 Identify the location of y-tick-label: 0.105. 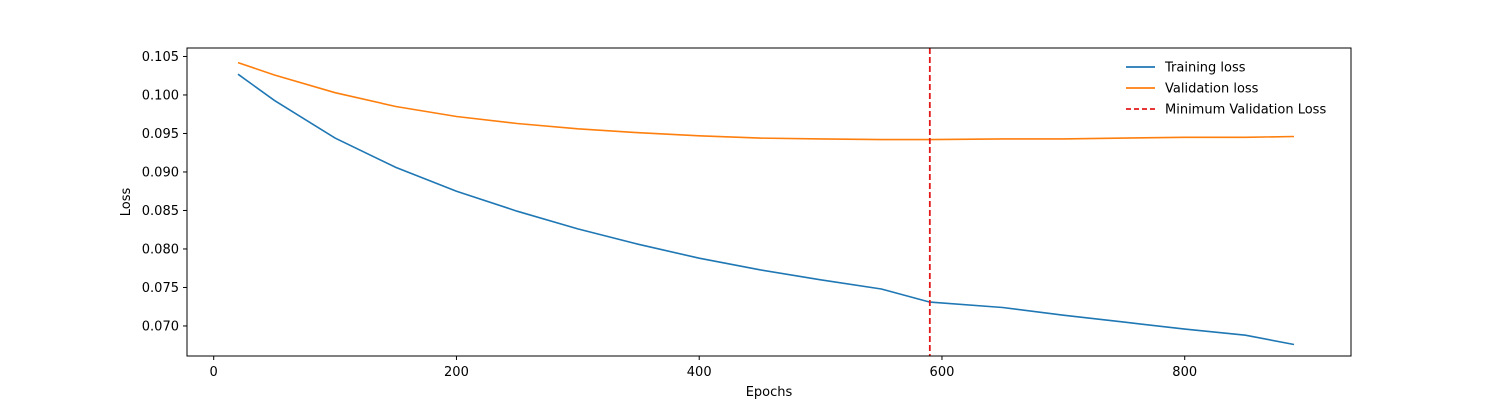
(160, 57).